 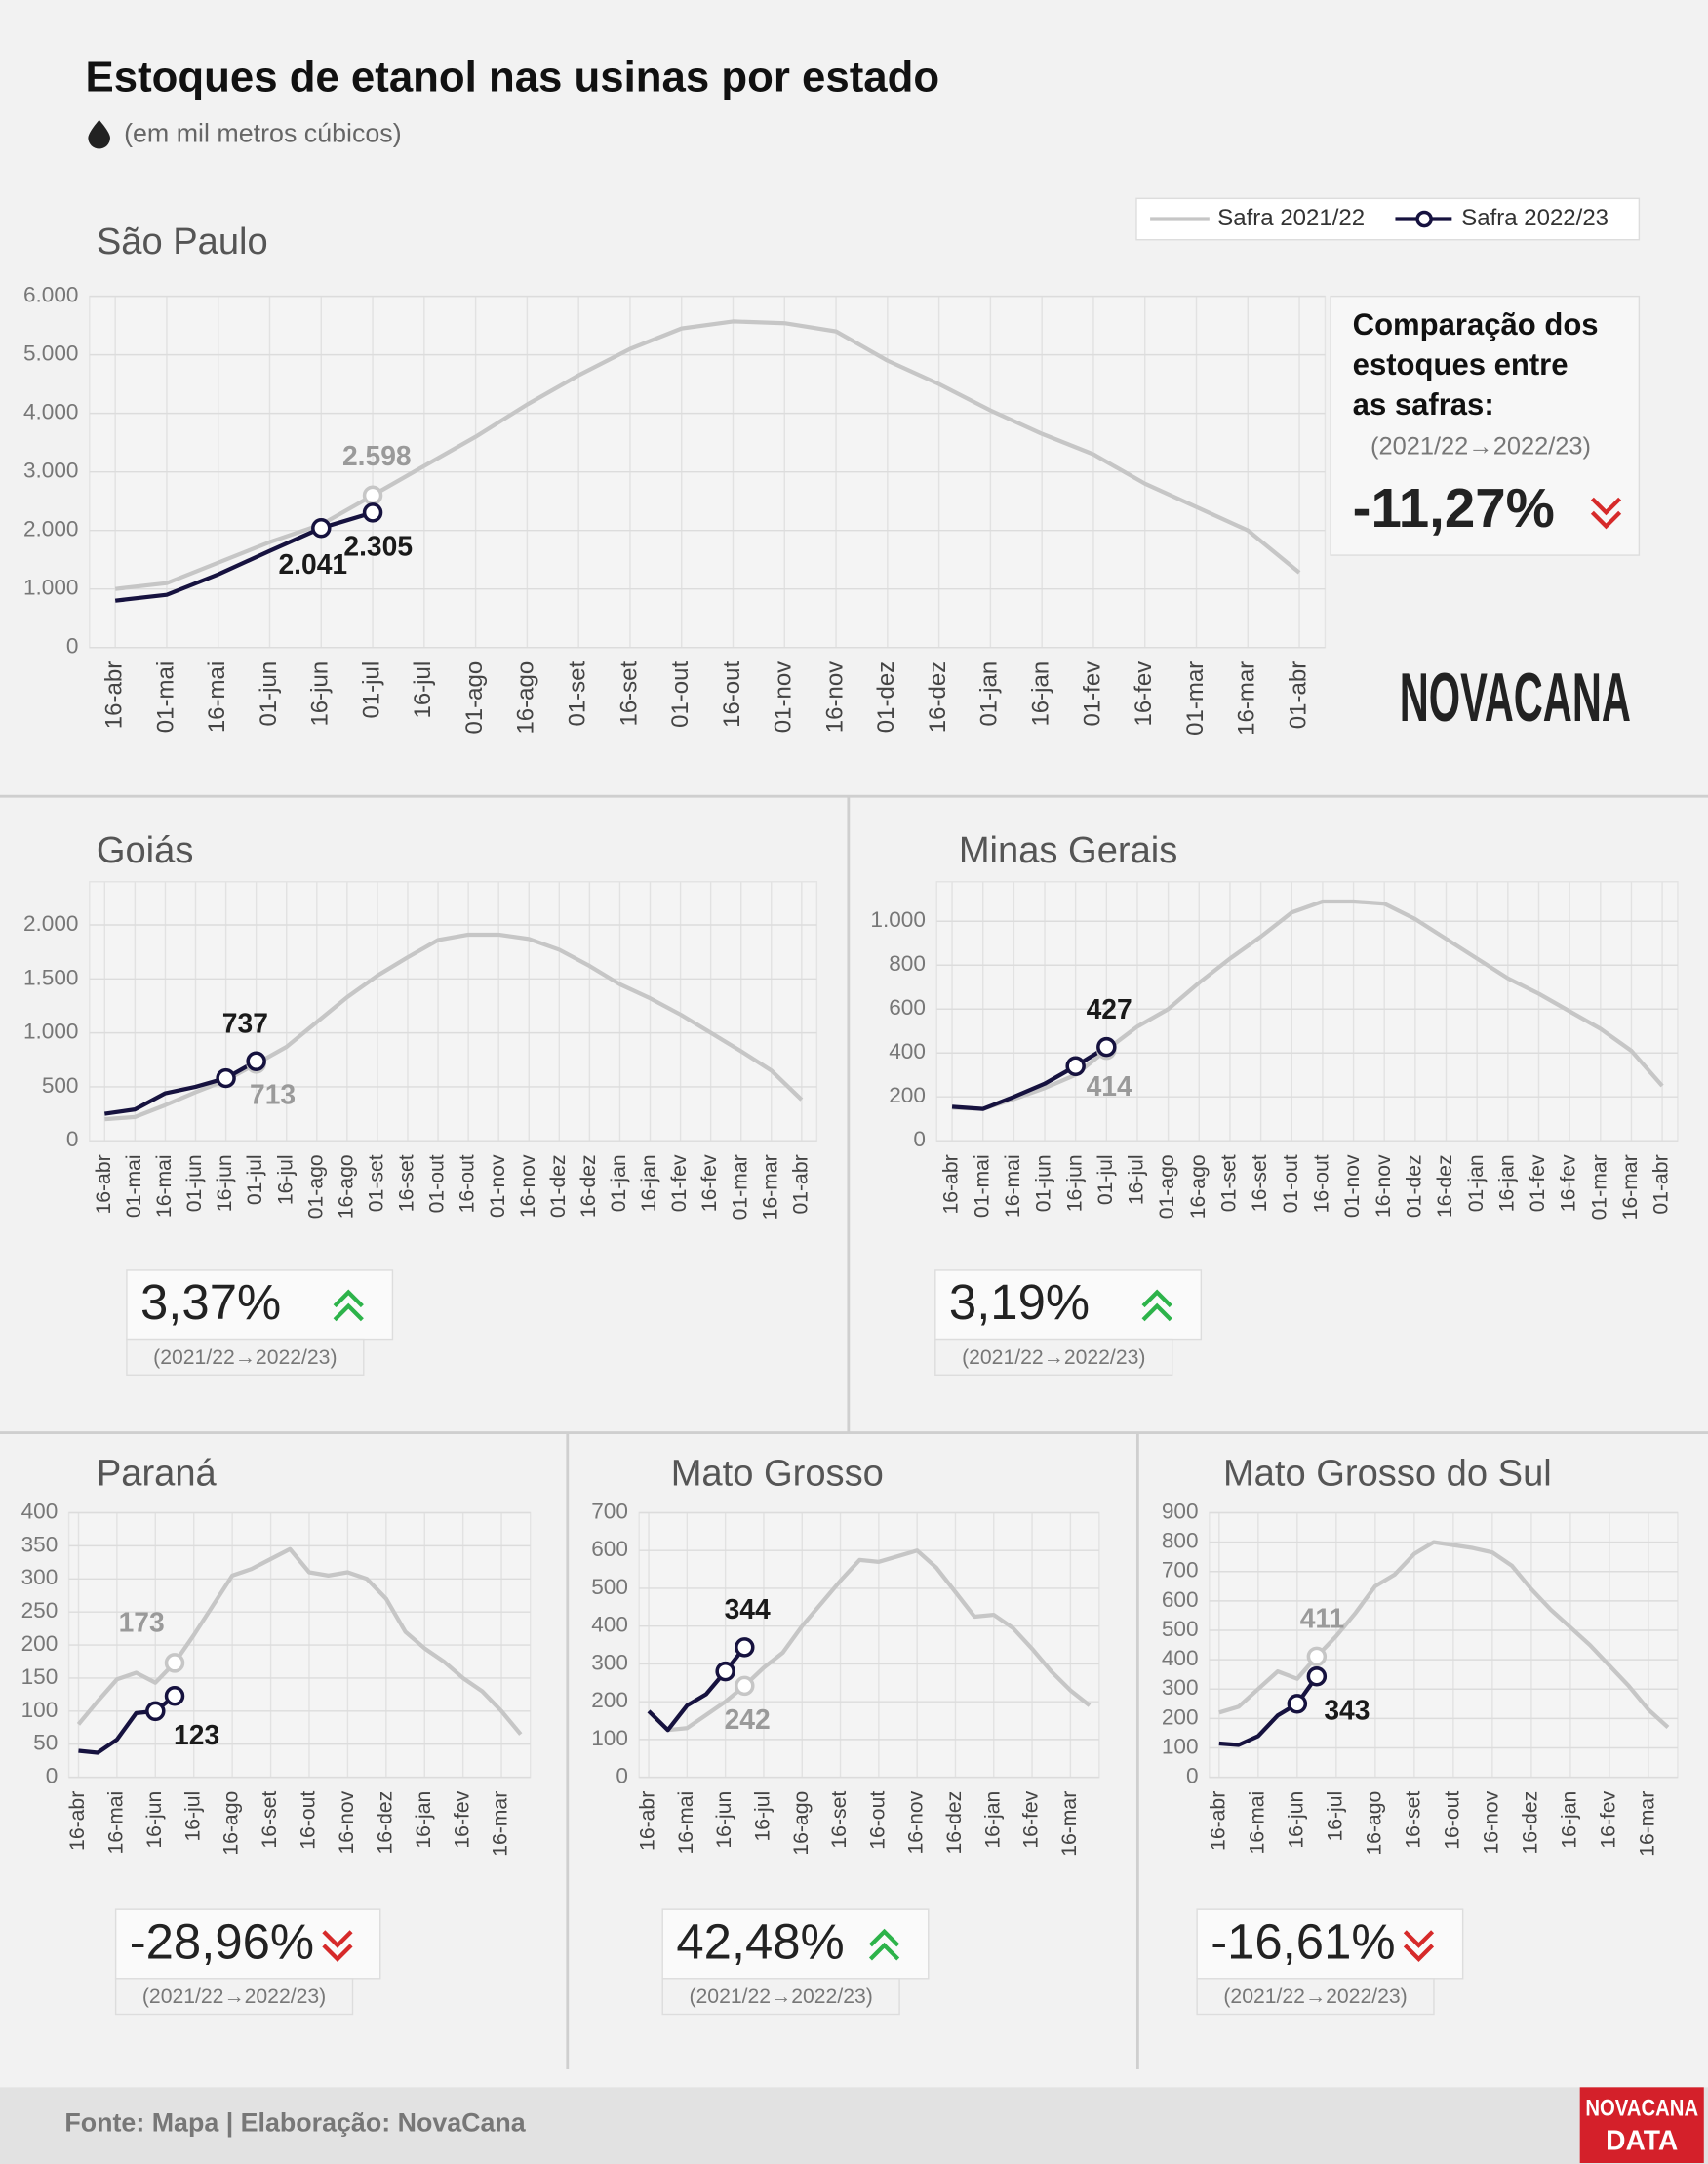 I want to click on data-label: 411, so click(x=1322, y=1618).